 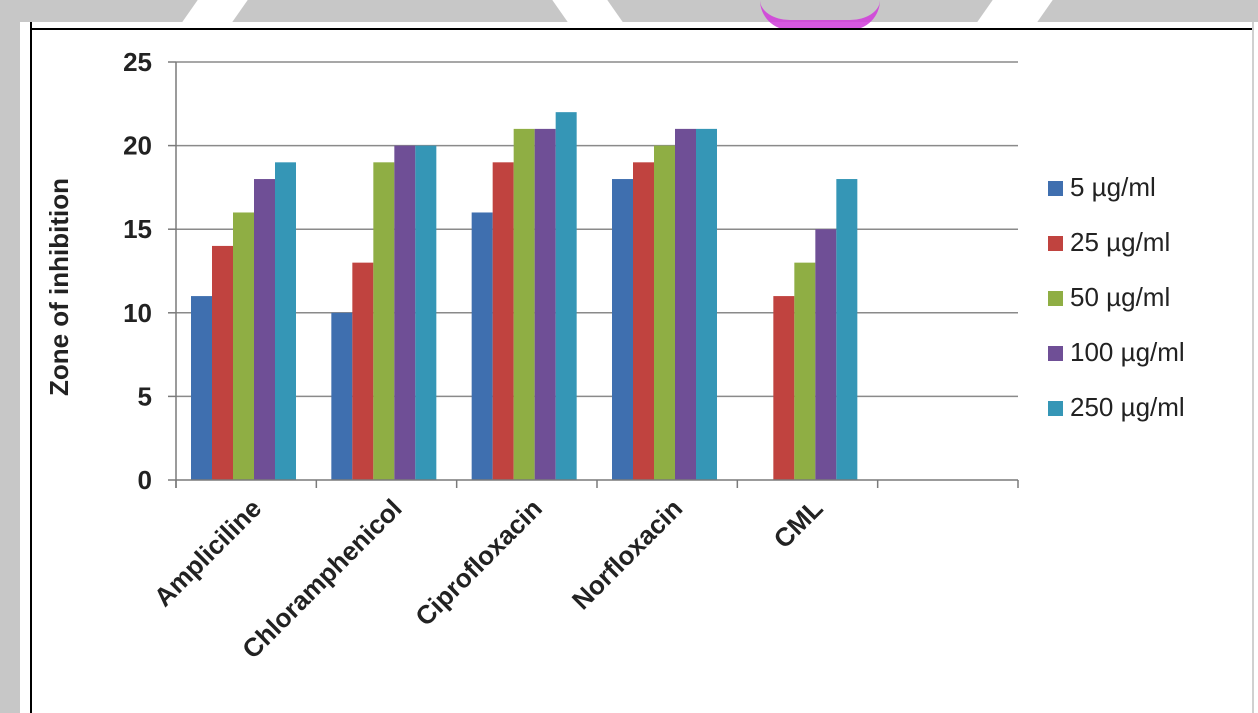 What do you see at coordinates (145, 480) in the screenshot?
I see `y-tick-label: 0` at bounding box center [145, 480].